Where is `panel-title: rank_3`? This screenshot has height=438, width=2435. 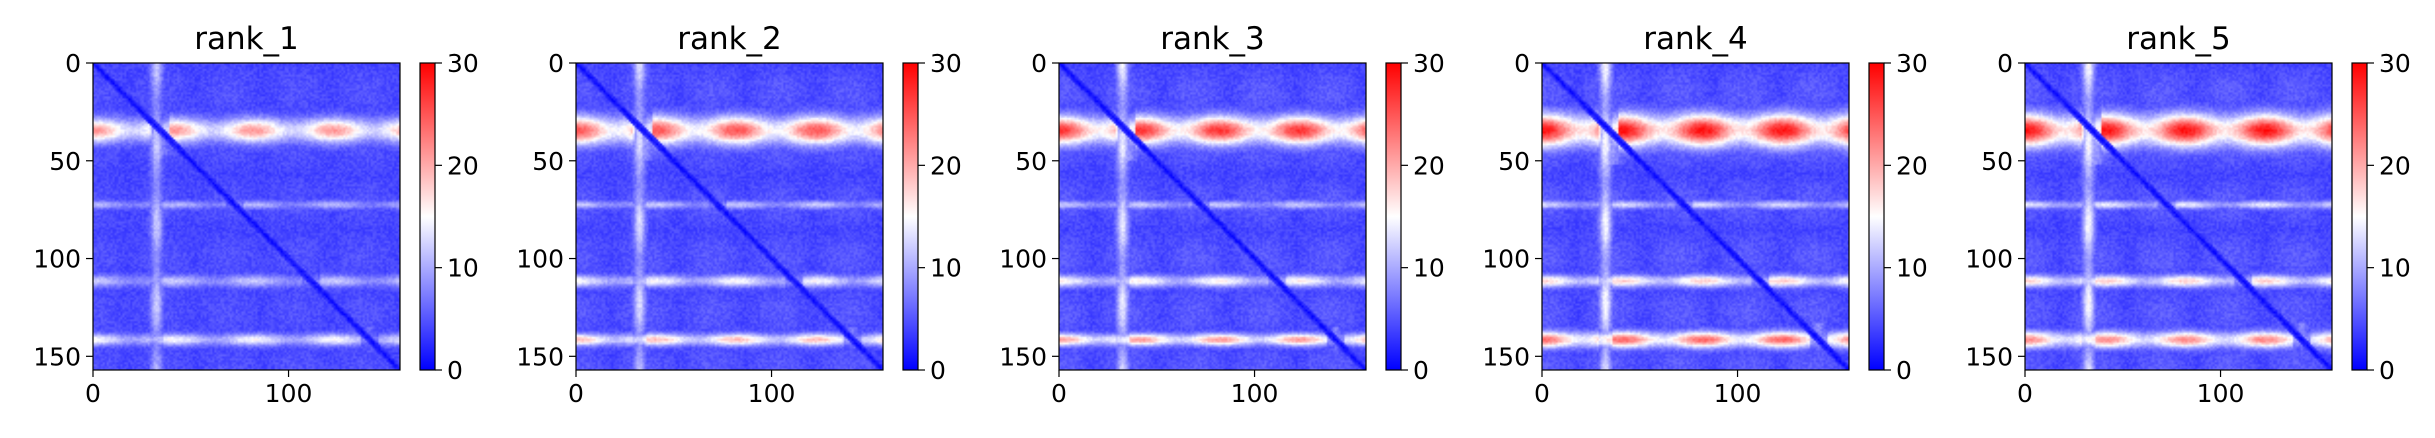
panel-title: rank_3 is located at coordinates (1212, 39).